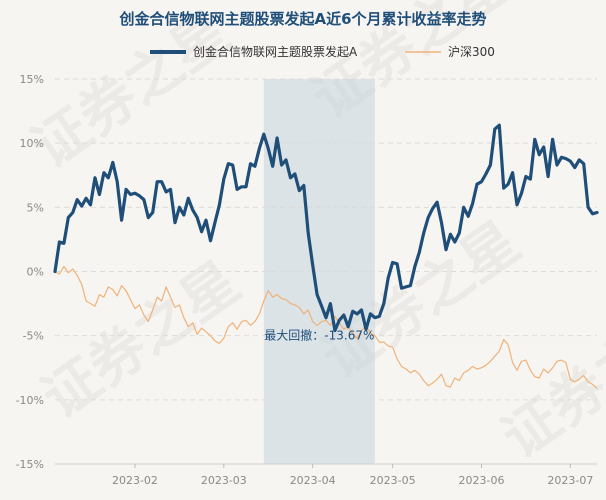 The image size is (606, 500). I want to click on y-tick-label: -10%, so click(30, 400).